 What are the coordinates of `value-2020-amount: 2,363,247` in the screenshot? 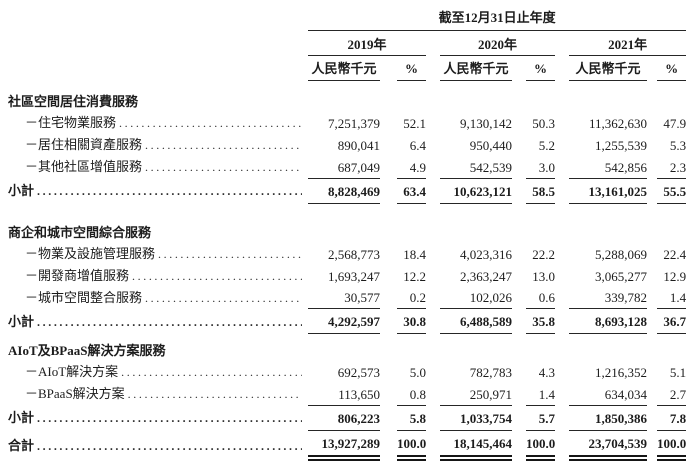 It's located at (486, 276).